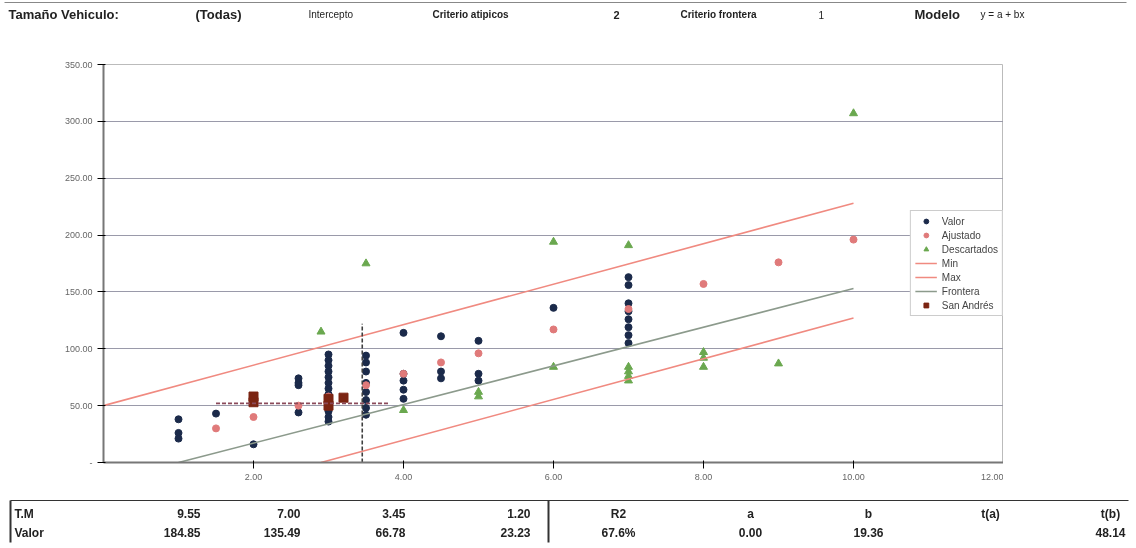 The width and height of the screenshot is (1136, 548). Describe the element at coordinates (953, 221) in the screenshot. I see `legend-label: Valor` at that location.